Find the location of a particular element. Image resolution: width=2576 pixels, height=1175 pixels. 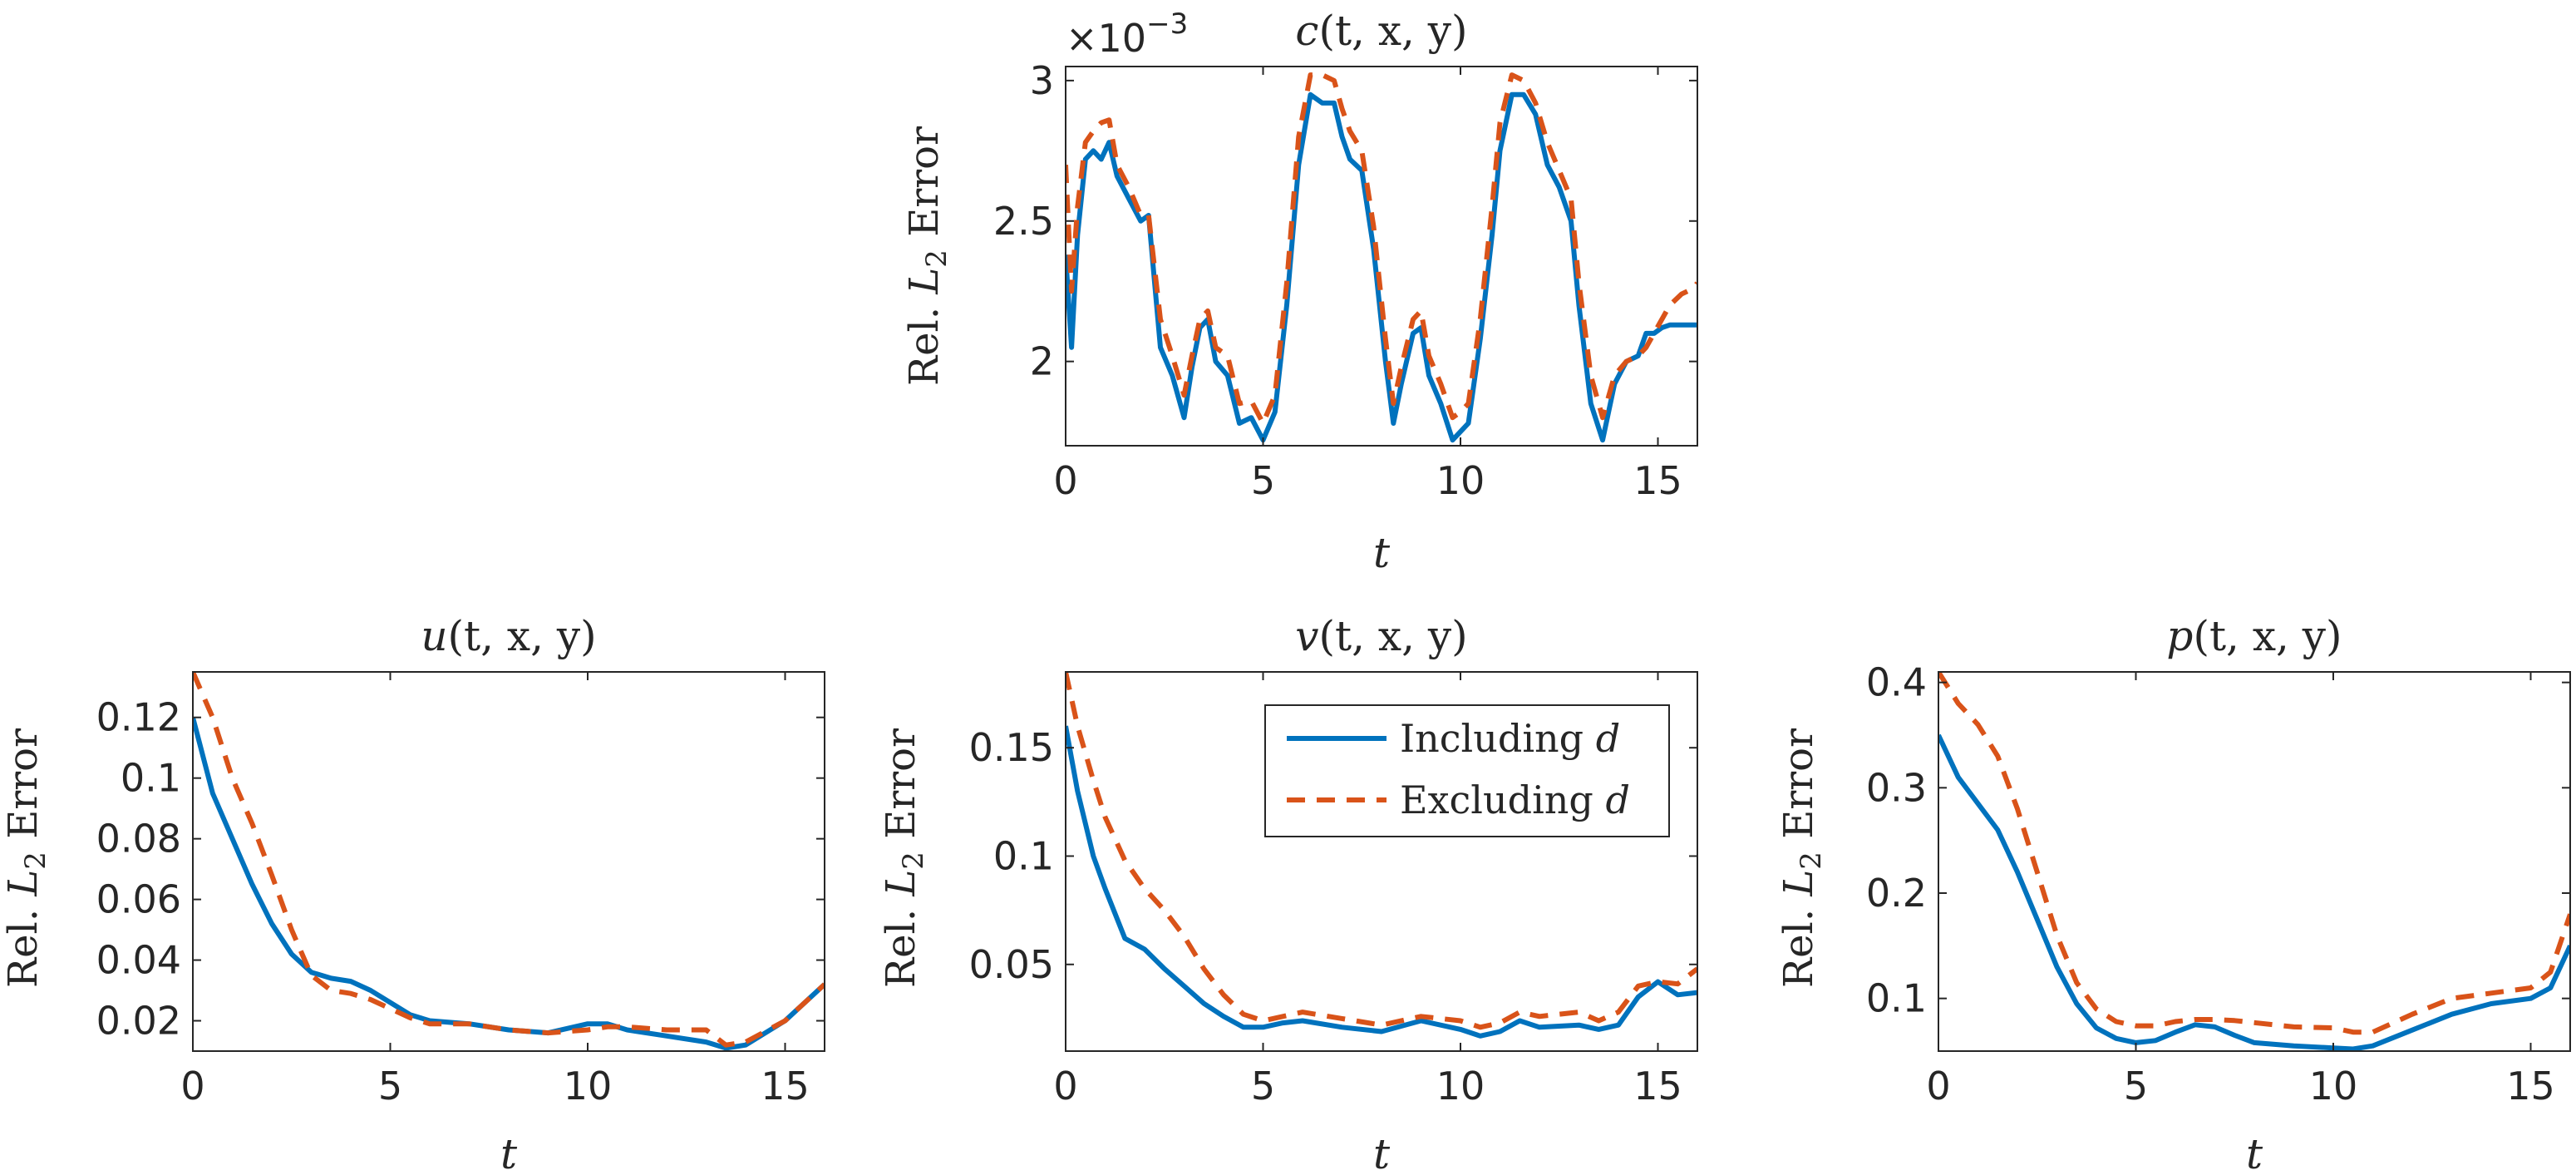

y-tick-label: 0.2 is located at coordinates (1896, 893).